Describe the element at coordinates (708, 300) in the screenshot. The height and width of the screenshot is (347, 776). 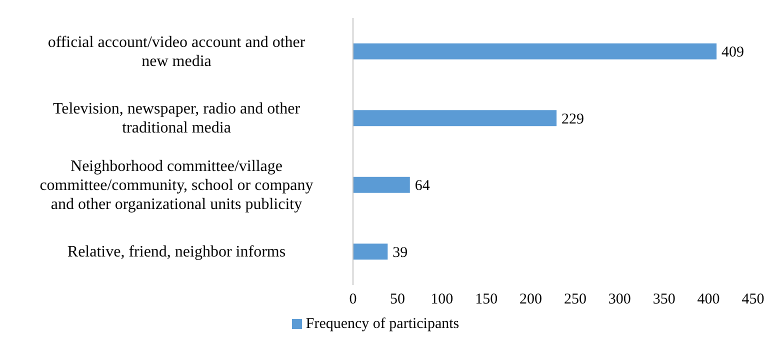
I see `x-tick-label: 400` at that location.